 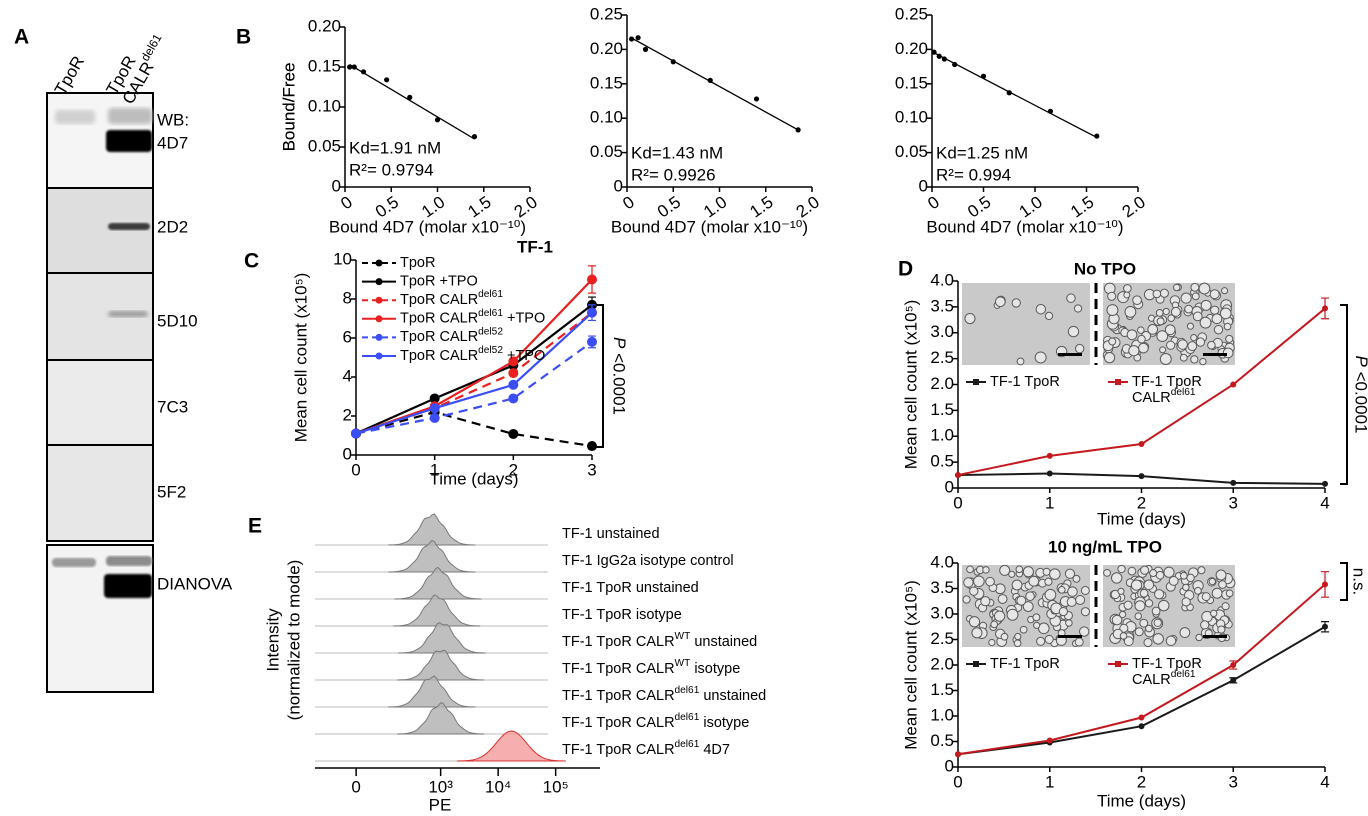 I want to click on y-tick-label: 0.15, so click(x=911, y=82).